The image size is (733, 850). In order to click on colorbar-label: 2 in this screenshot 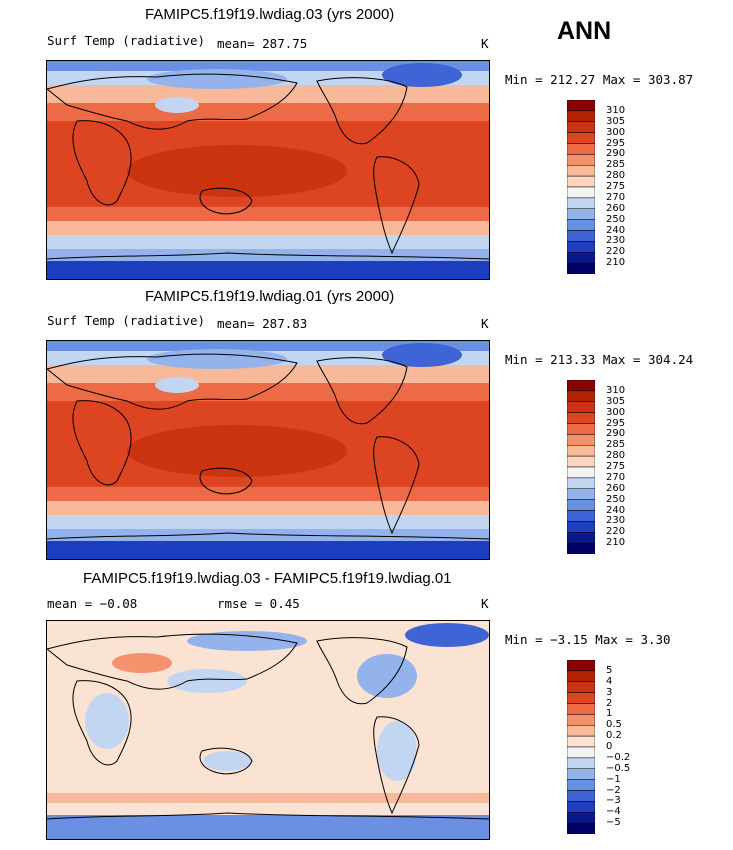, I will do `click(609, 703)`.